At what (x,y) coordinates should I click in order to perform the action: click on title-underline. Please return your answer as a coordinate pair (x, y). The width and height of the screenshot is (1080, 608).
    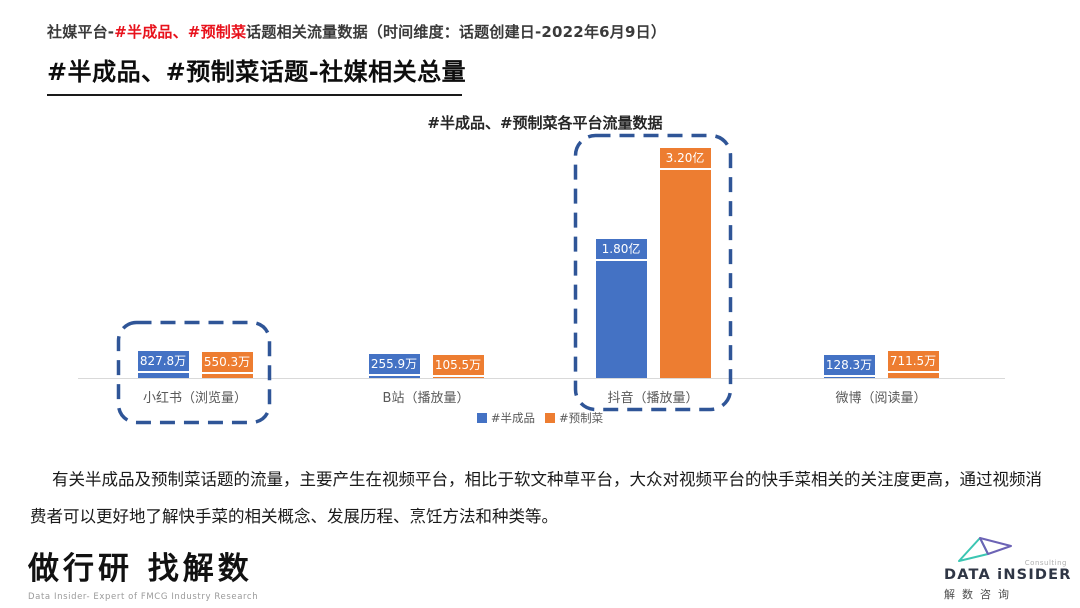
    Looking at the image, I should click on (254, 95).